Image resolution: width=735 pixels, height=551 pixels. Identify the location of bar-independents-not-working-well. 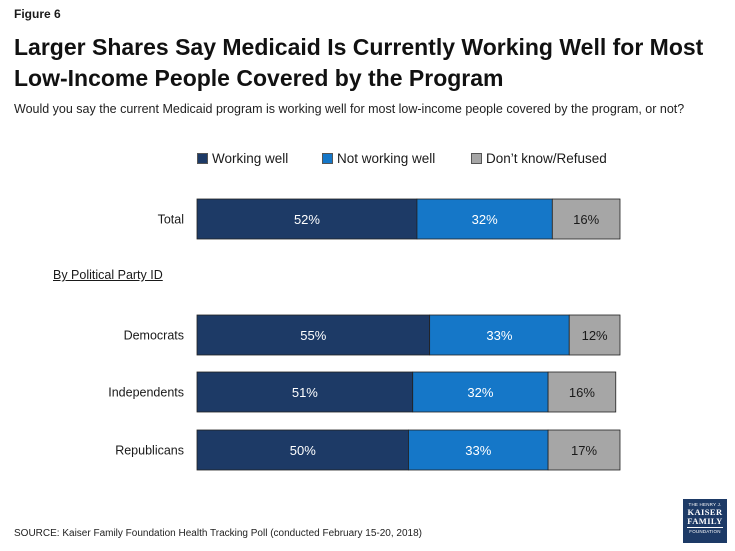
(480, 392).